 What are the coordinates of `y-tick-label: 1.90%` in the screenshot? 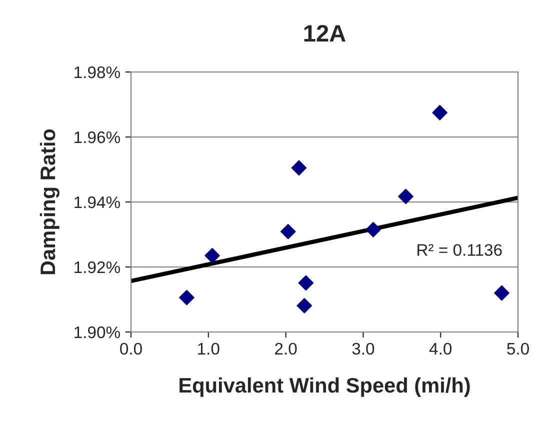 It's located at (97, 332).